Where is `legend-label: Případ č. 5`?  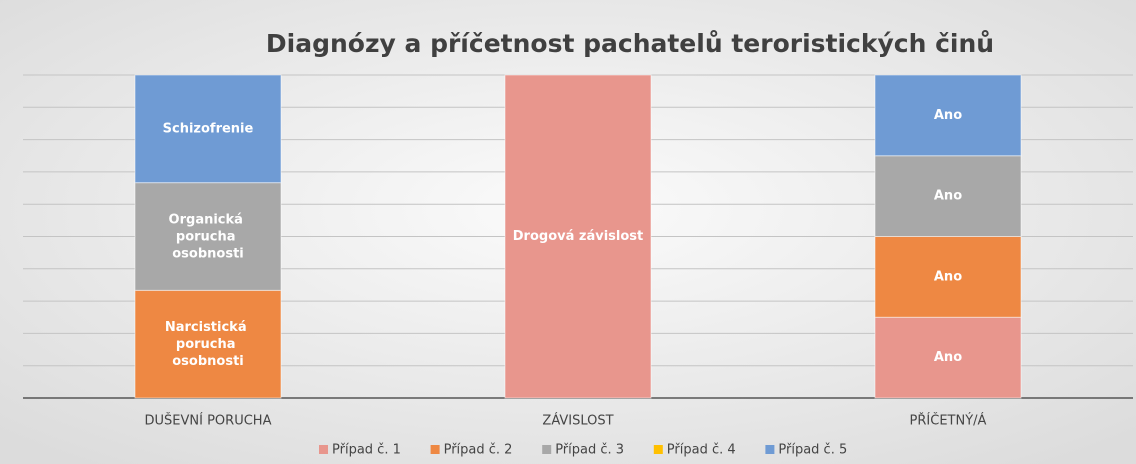 legend-label: Případ č. 5 is located at coordinates (812, 450).